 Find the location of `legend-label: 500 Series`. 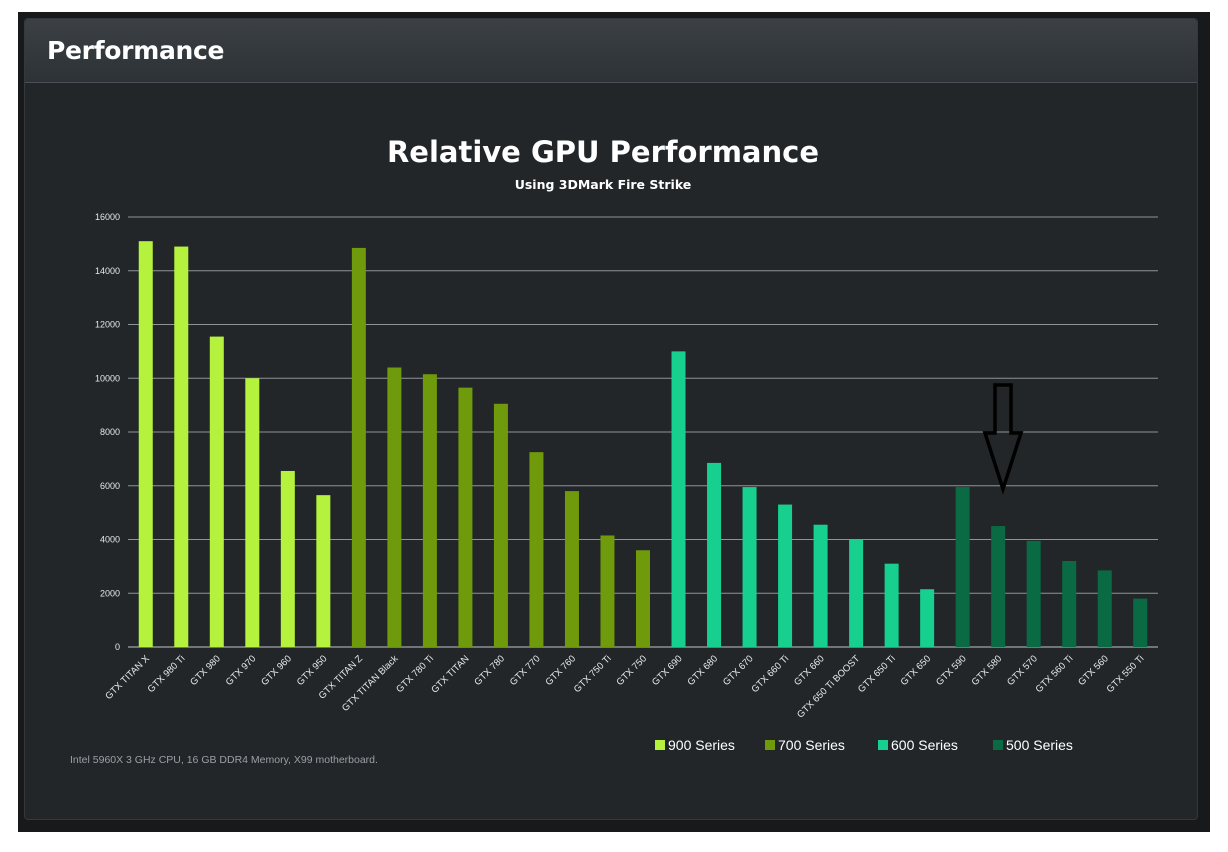

legend-label: 500 Series is located at coordinates (1039, 745).